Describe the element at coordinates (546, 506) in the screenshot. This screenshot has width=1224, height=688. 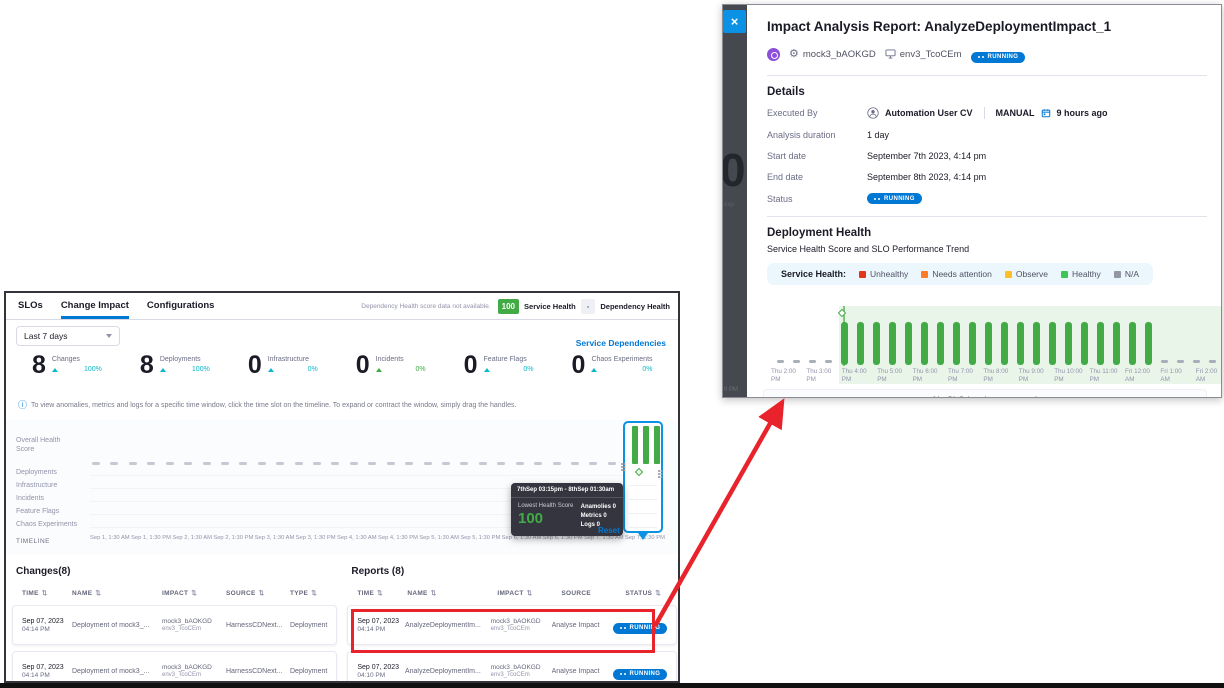
I see `tooltip-score-label: Lowest Health Score` at that location.